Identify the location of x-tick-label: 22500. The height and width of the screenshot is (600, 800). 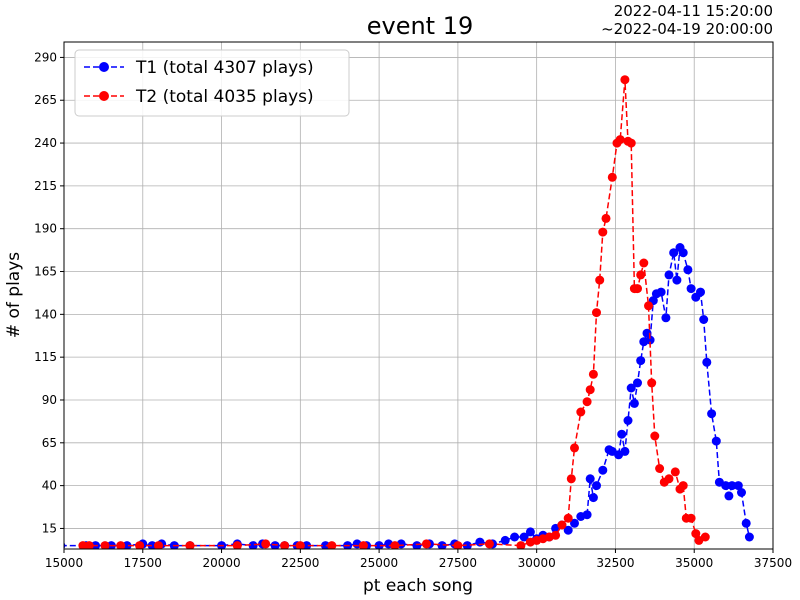
(300, 563).